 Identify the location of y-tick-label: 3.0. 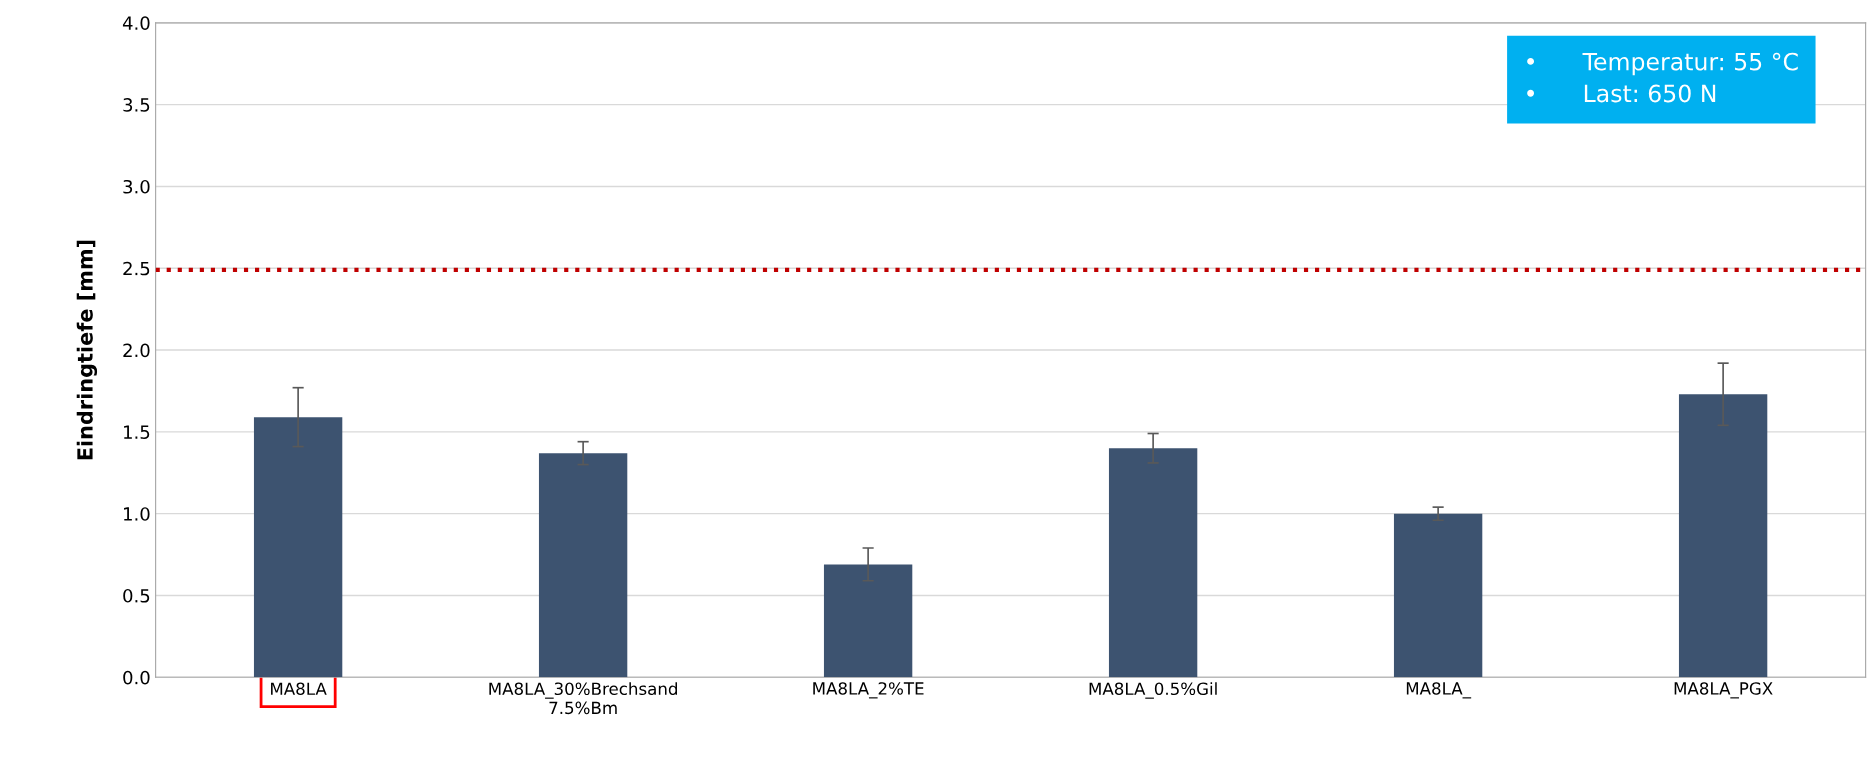
(136, 186).